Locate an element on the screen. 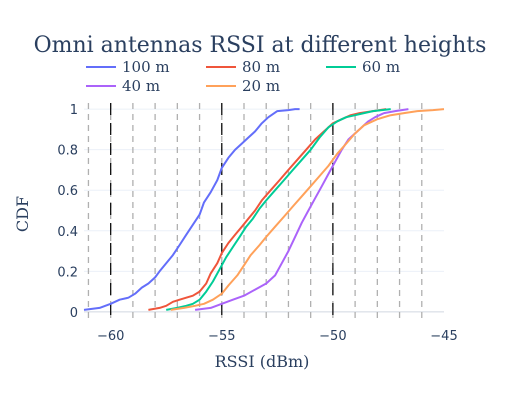 This screenshot has width=520, height=400. legend-item-40m: 40 m is located at coordinates (123, 86).